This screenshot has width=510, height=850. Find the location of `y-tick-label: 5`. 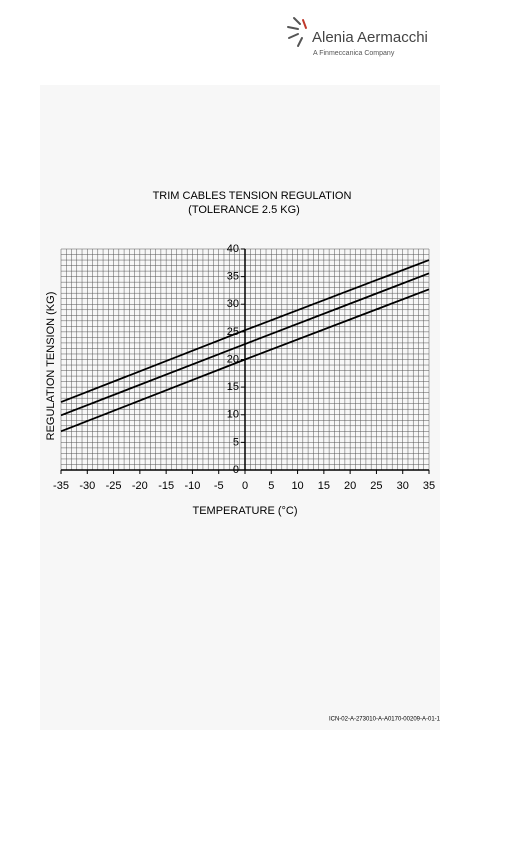

y-tick-label: 5 is located at coordinates (236, 442).